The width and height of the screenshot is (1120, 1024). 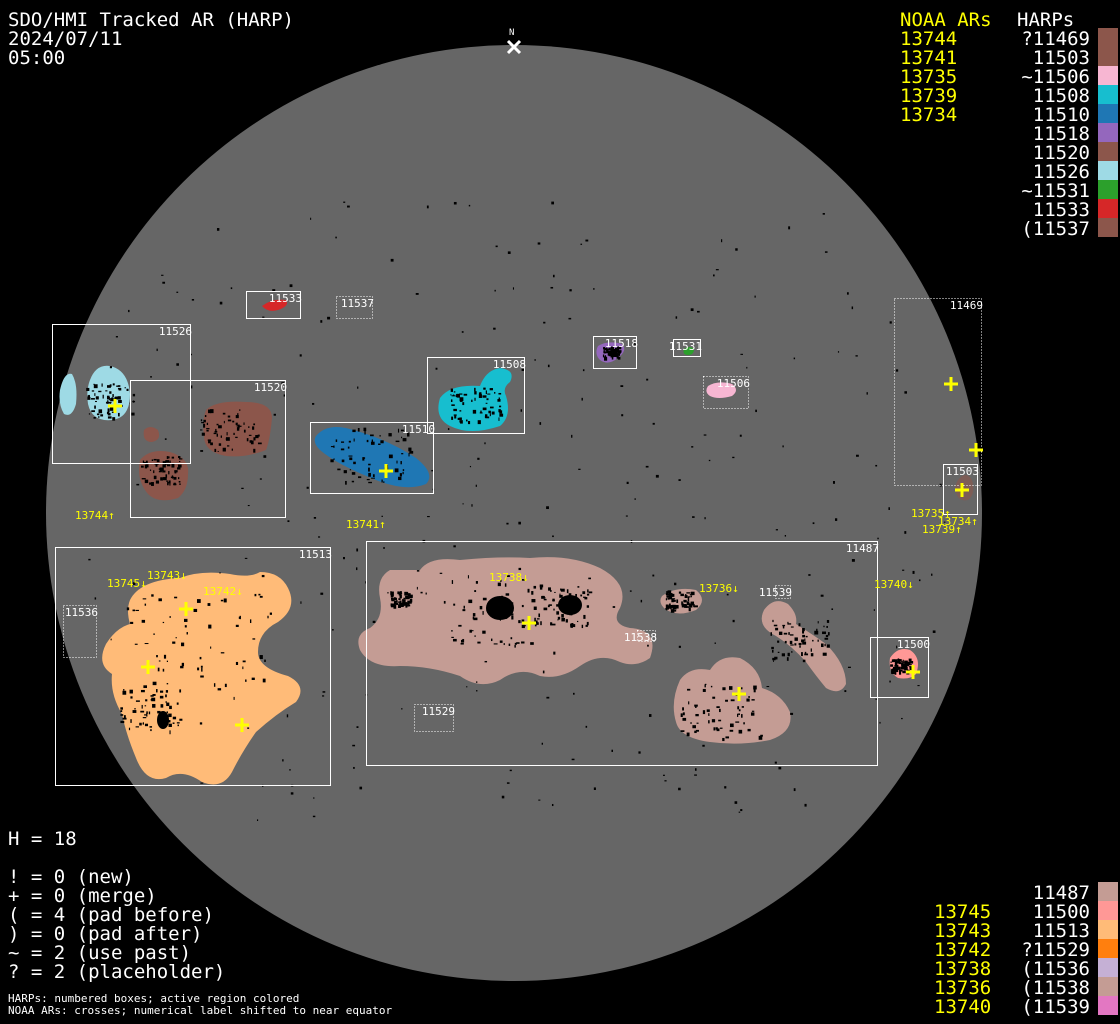 What do you see at coordinates (929, 58) in the screenshot?
I see `noaa-ar-entry: 13741` at bounding box center [929, 58].